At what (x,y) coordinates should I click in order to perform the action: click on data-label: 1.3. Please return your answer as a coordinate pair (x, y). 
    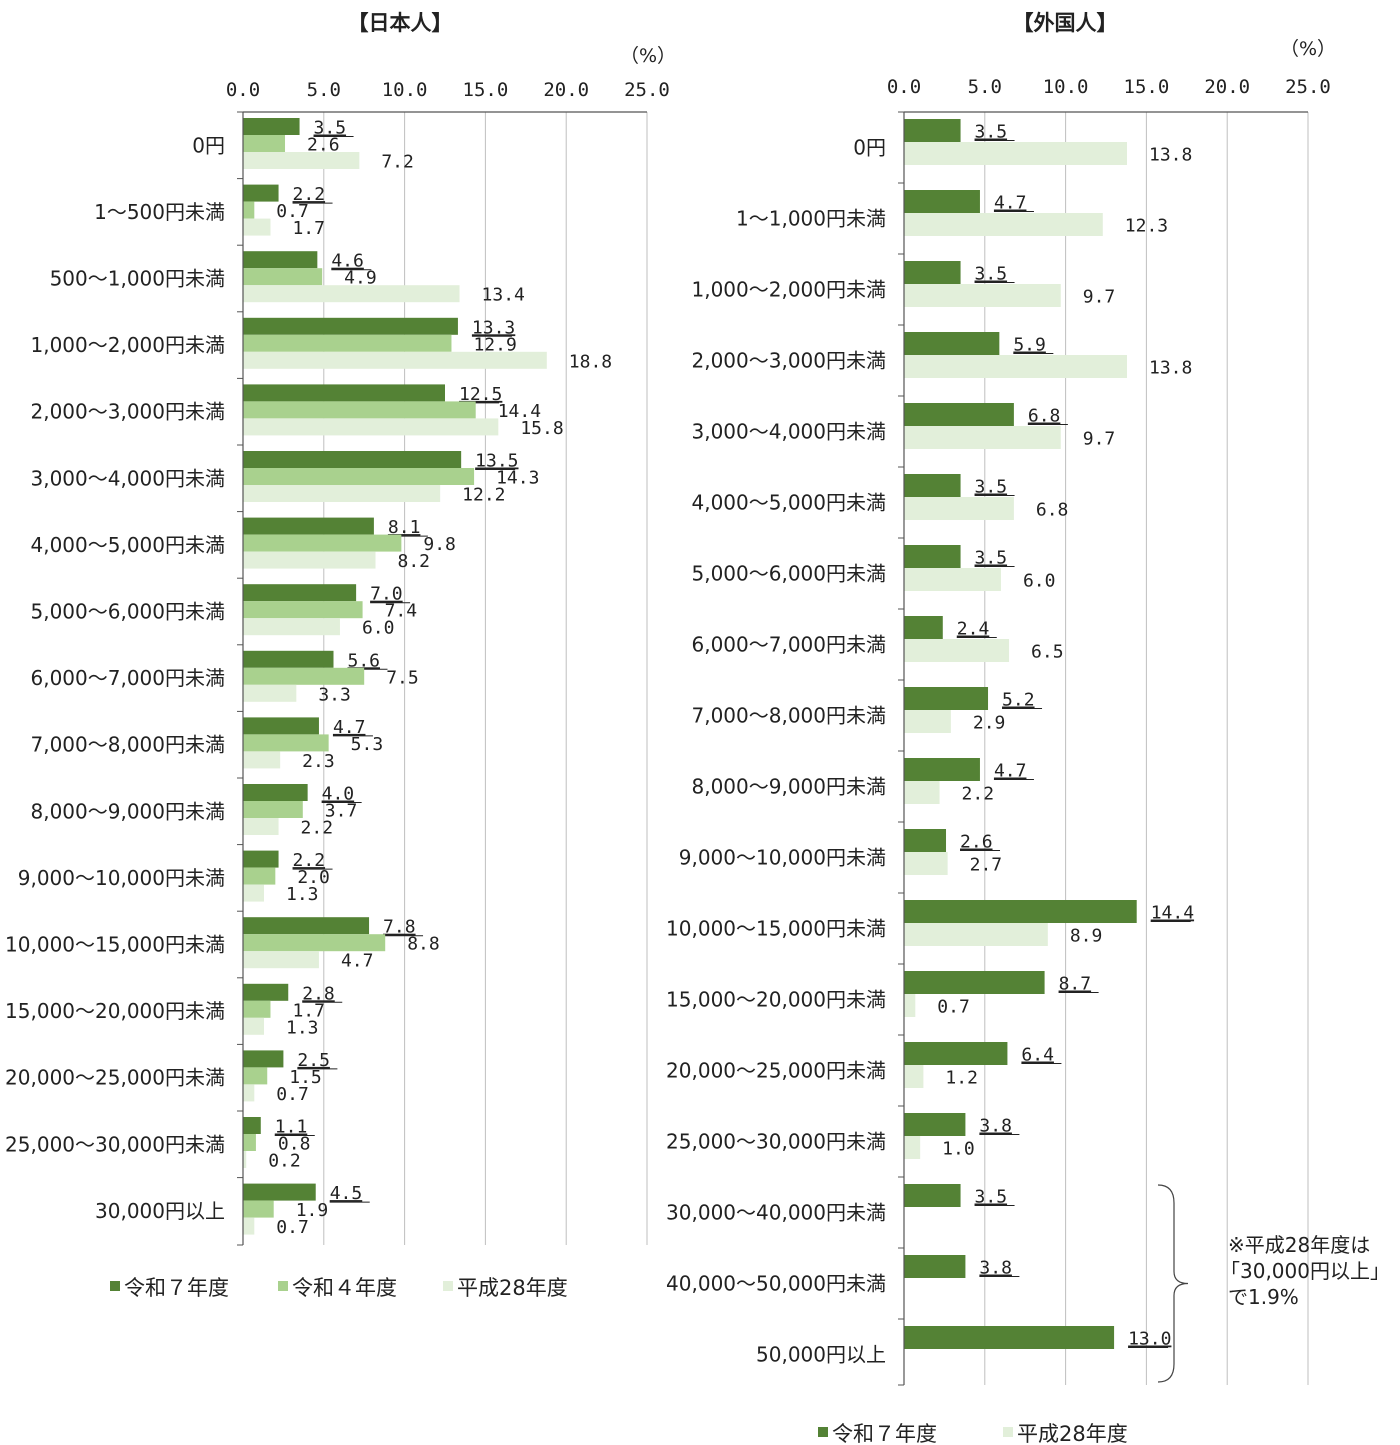
    Looking at the image, I should click on (302, 894).